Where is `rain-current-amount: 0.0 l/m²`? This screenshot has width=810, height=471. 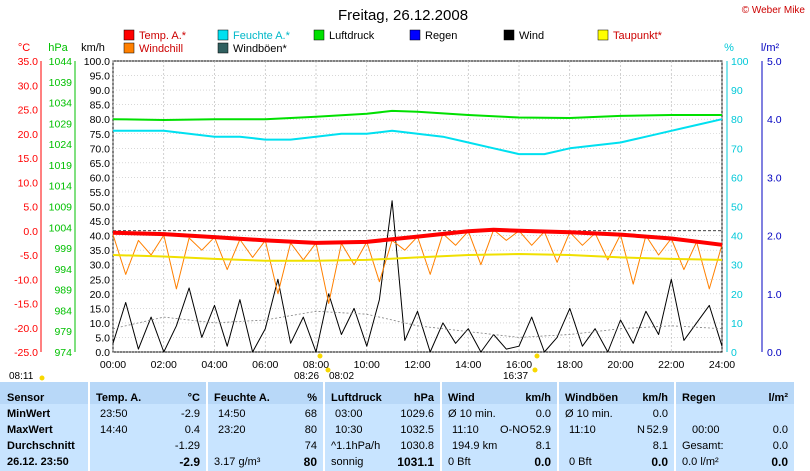 rain-current-amount: 0.0 l/m² is located at coordinates (700, 462).